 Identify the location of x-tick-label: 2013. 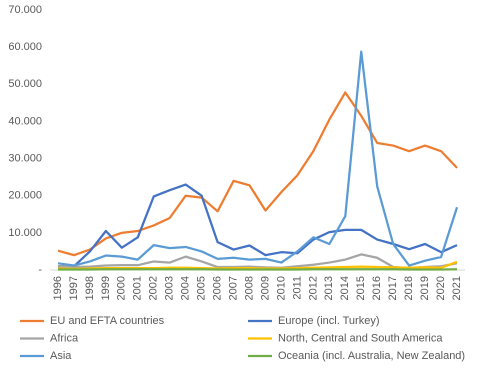
(329, 288).